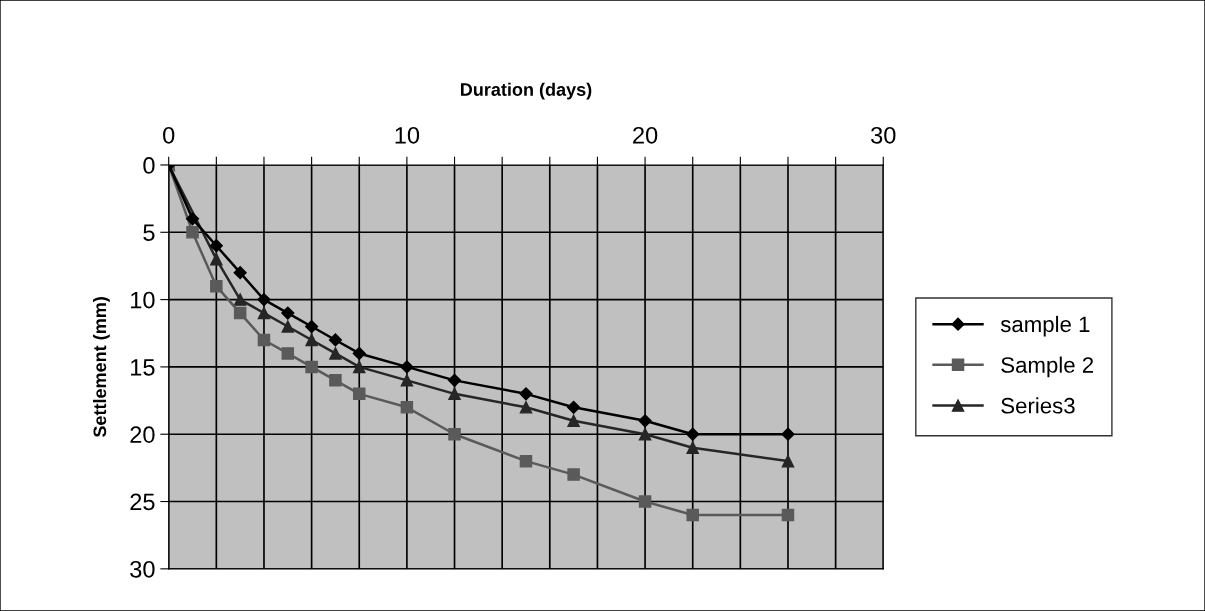 Image resolution: width=1205 pixels, height=611 pixels. What do you see at coordinates (526, 91) in the screenshot?
I see `x-axis-title: Duration (days)` at bounding box center [526, 91].